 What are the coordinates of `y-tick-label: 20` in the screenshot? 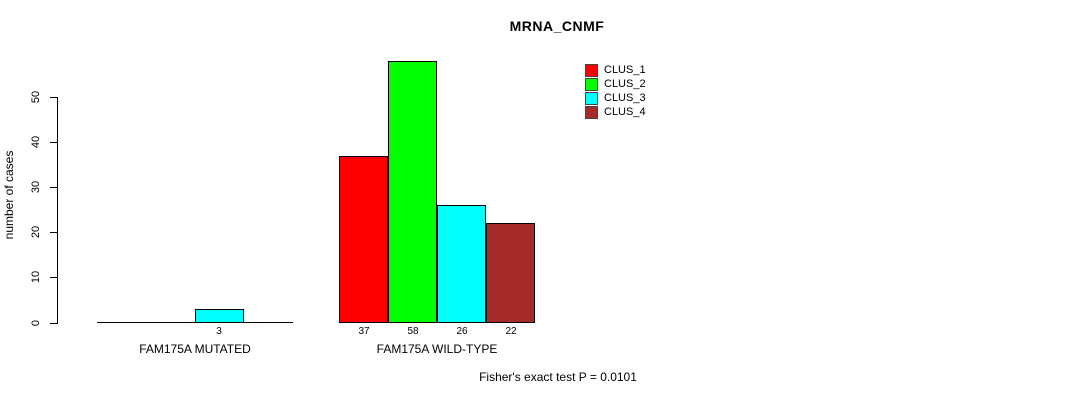 It's located at (36, 232).